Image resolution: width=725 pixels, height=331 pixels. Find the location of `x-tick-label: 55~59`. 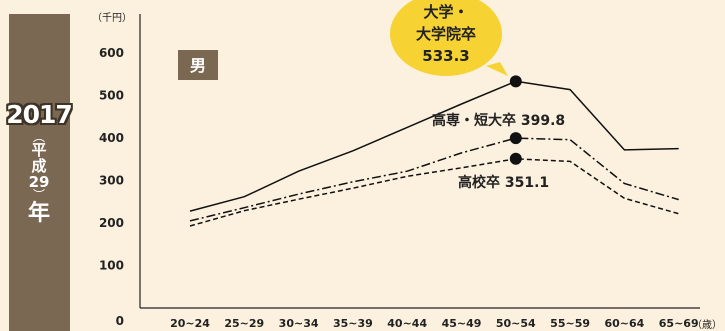

x-tick-label: 55~59 is located at coordinates (570, 323).